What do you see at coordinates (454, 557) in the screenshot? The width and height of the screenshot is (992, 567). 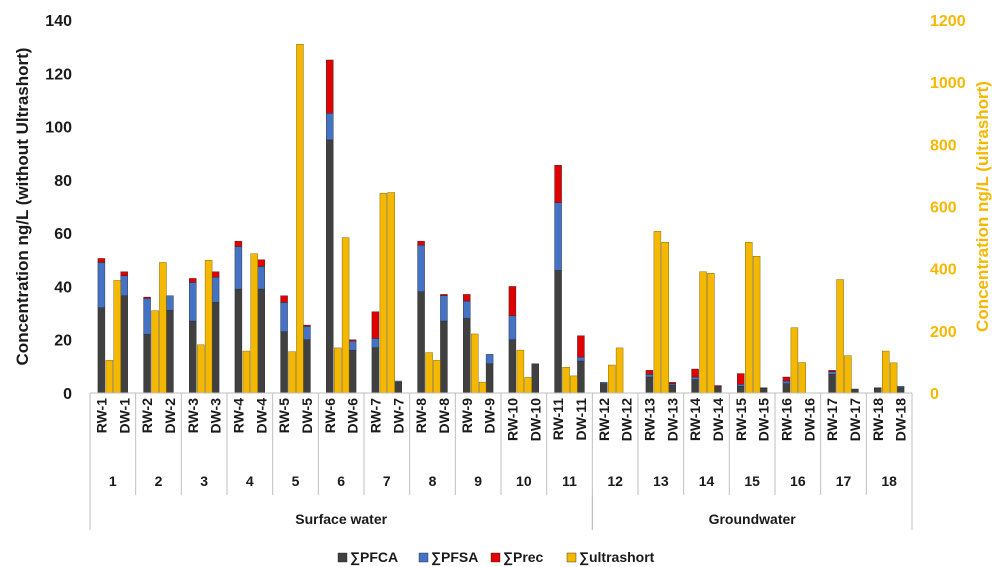 I see `legend-label: ∑PFSA` at bounding box center [454, 557].